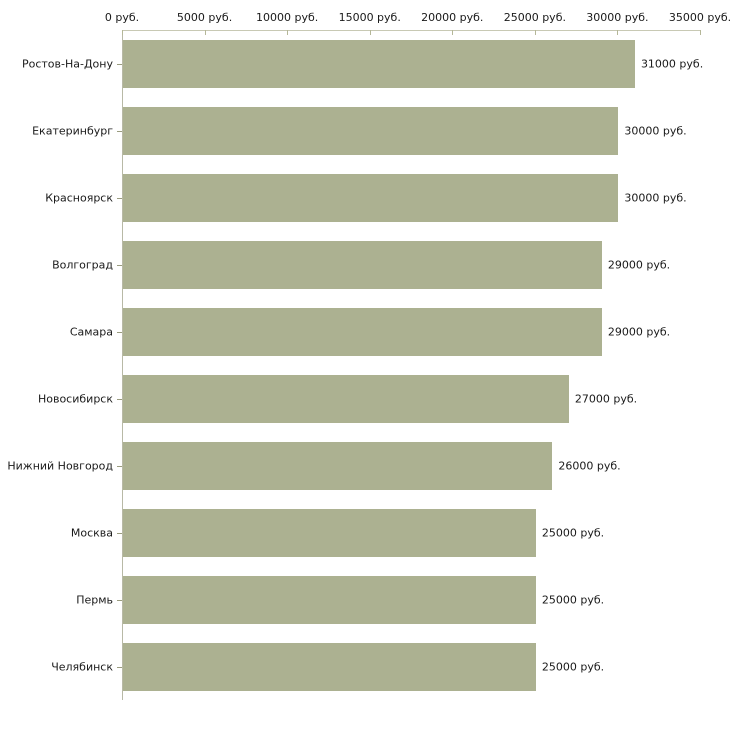 The height and width of the screenshot is (730, 730). I want to click on y-axis-category-label: Нижний Новгород, so click(56, 469).